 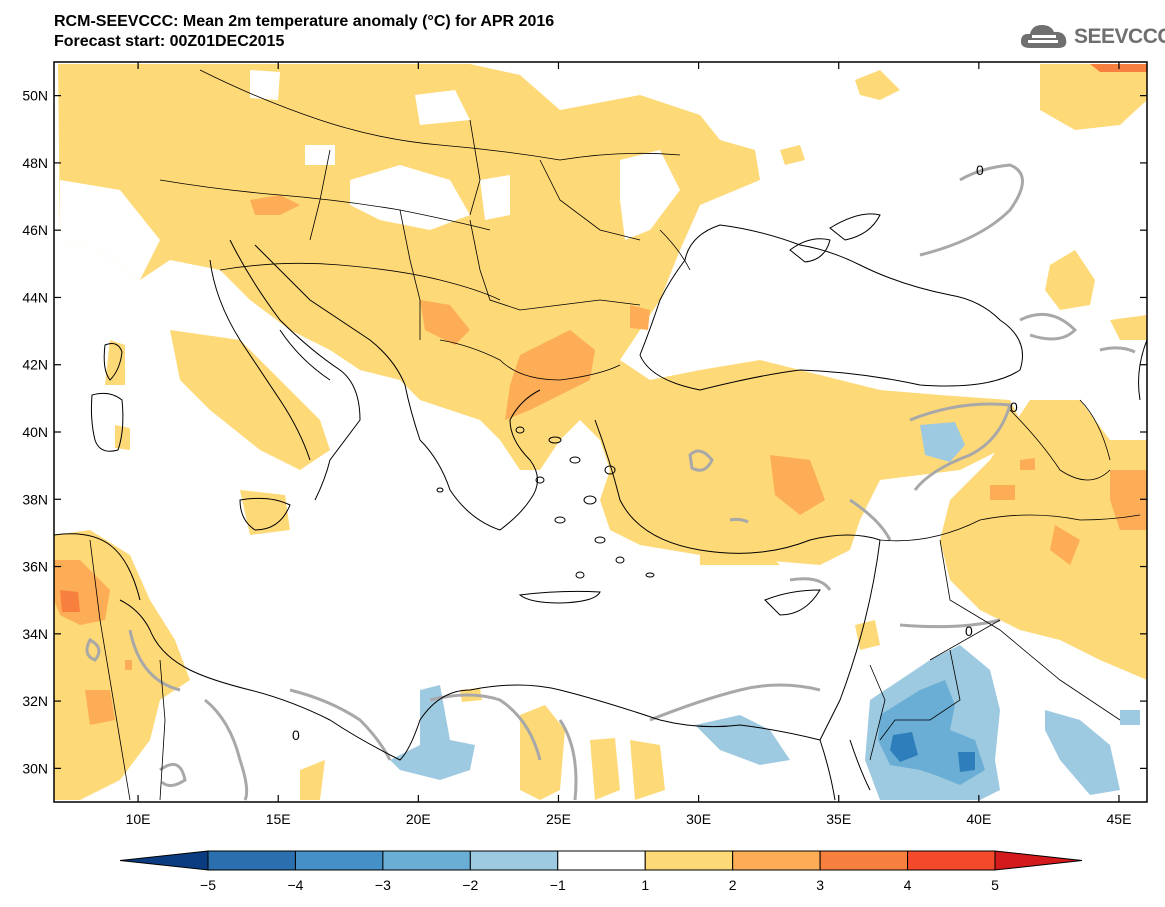 What do you see at coordinates (733, 885) in the screenshot?
I see `colorbar-label: 2` at bounding box center [733, 885].